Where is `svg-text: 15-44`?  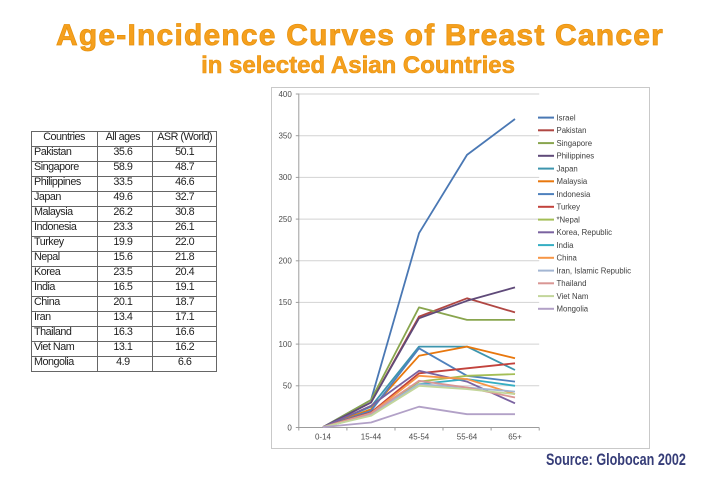 svg-text: 15-44 is located at coordinates (371, 436).